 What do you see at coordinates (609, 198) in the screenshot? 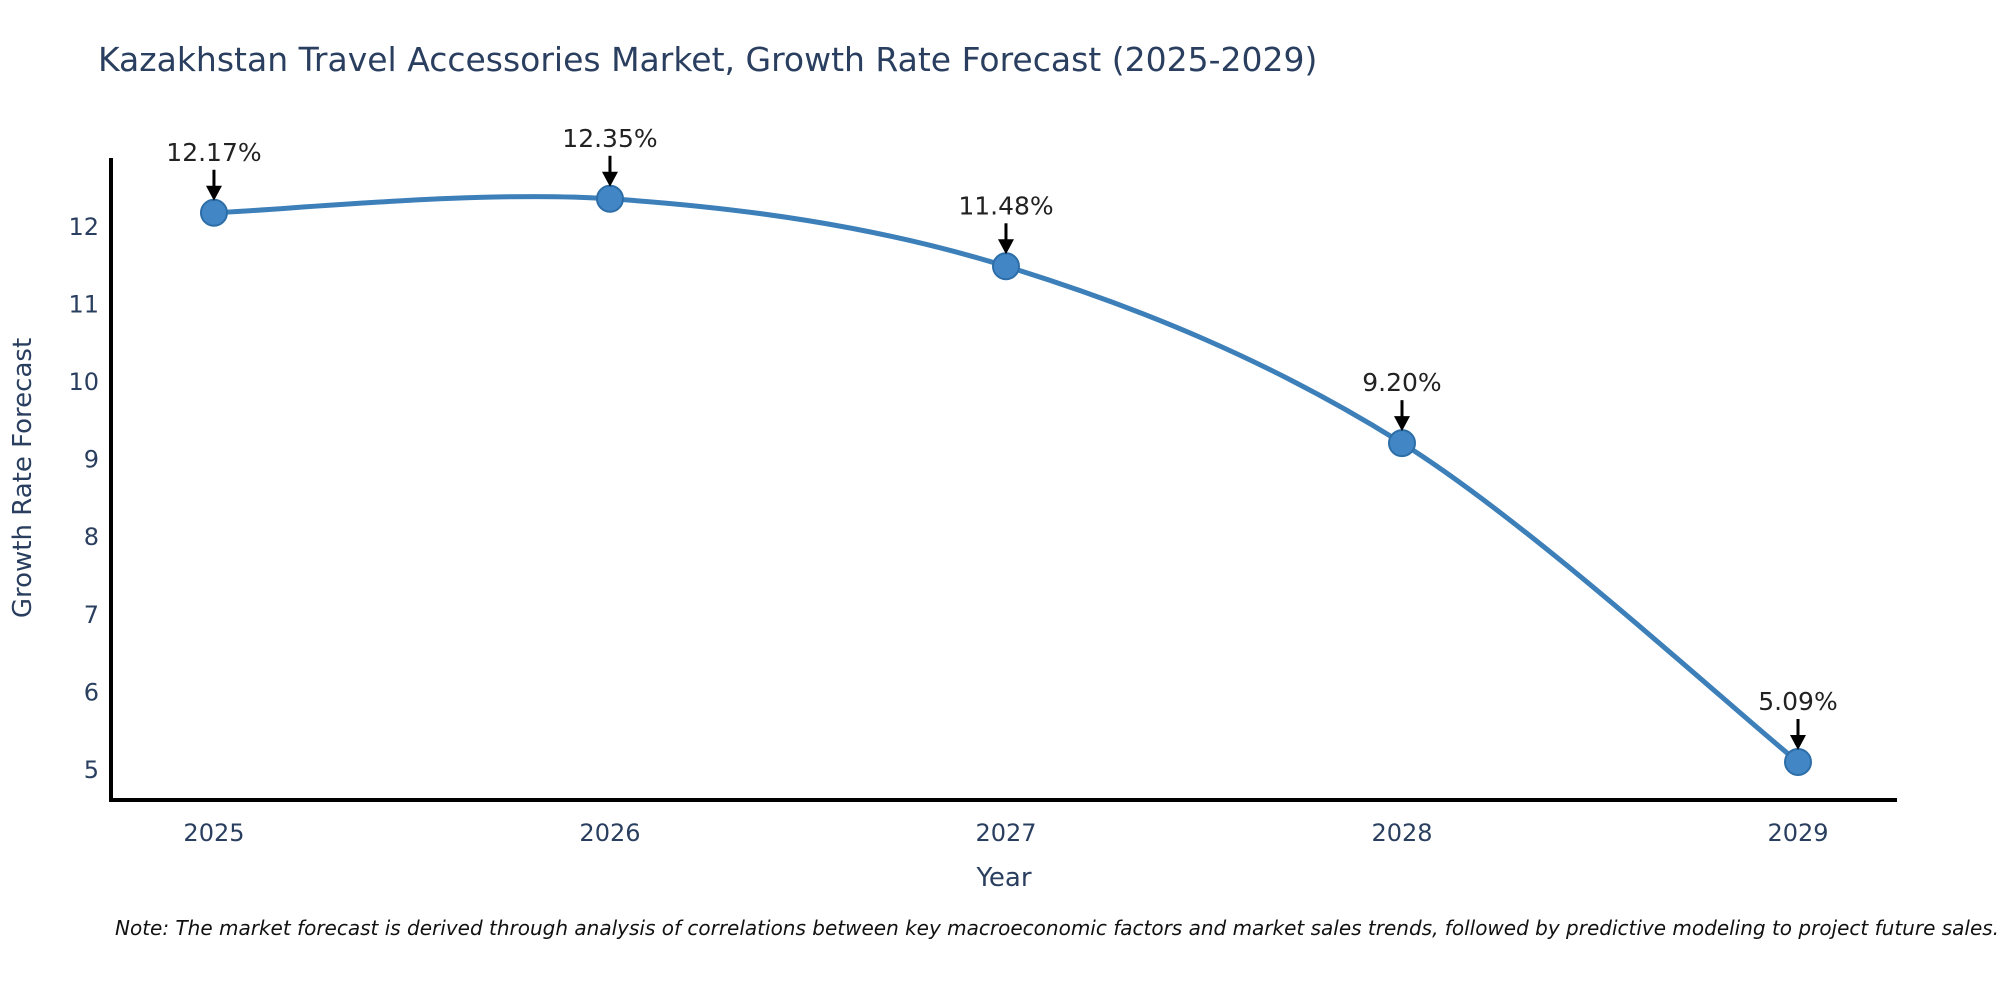
I see `data-point-2026` at bounding box center [609, 198].